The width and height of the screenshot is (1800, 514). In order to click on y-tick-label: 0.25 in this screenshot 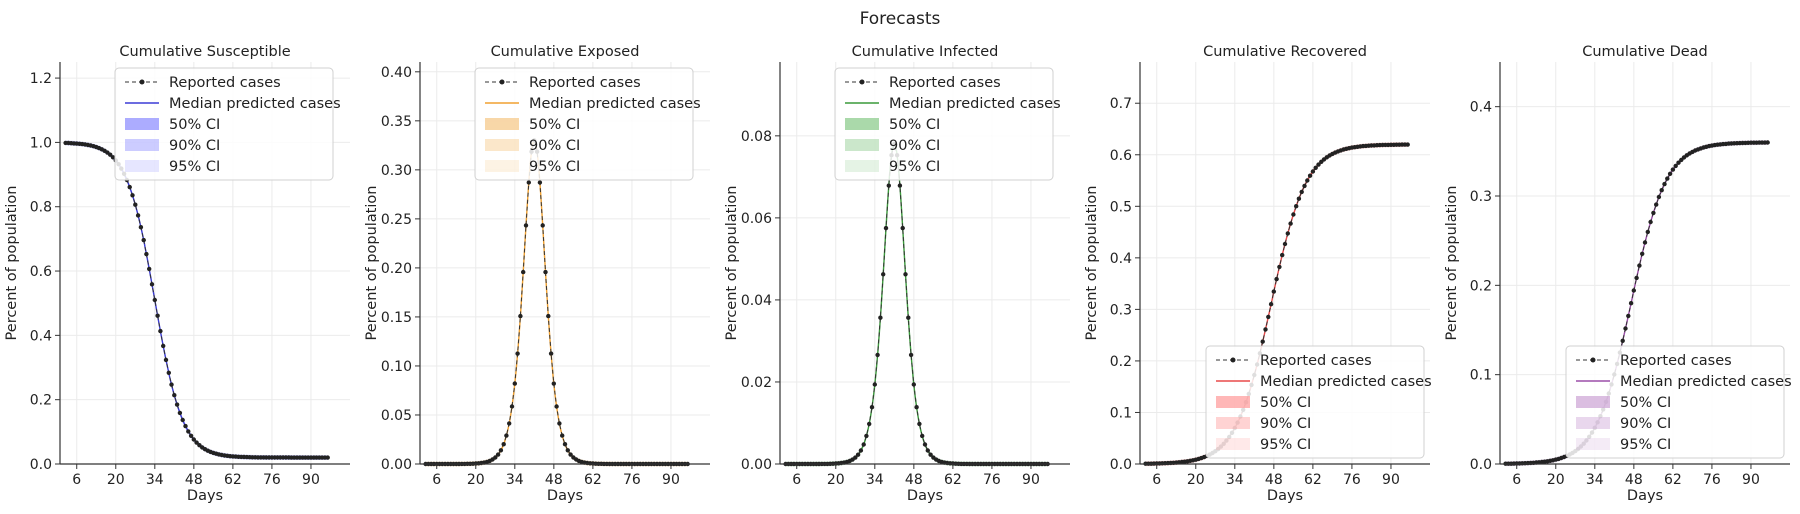, I will do `click(396, 220)`.